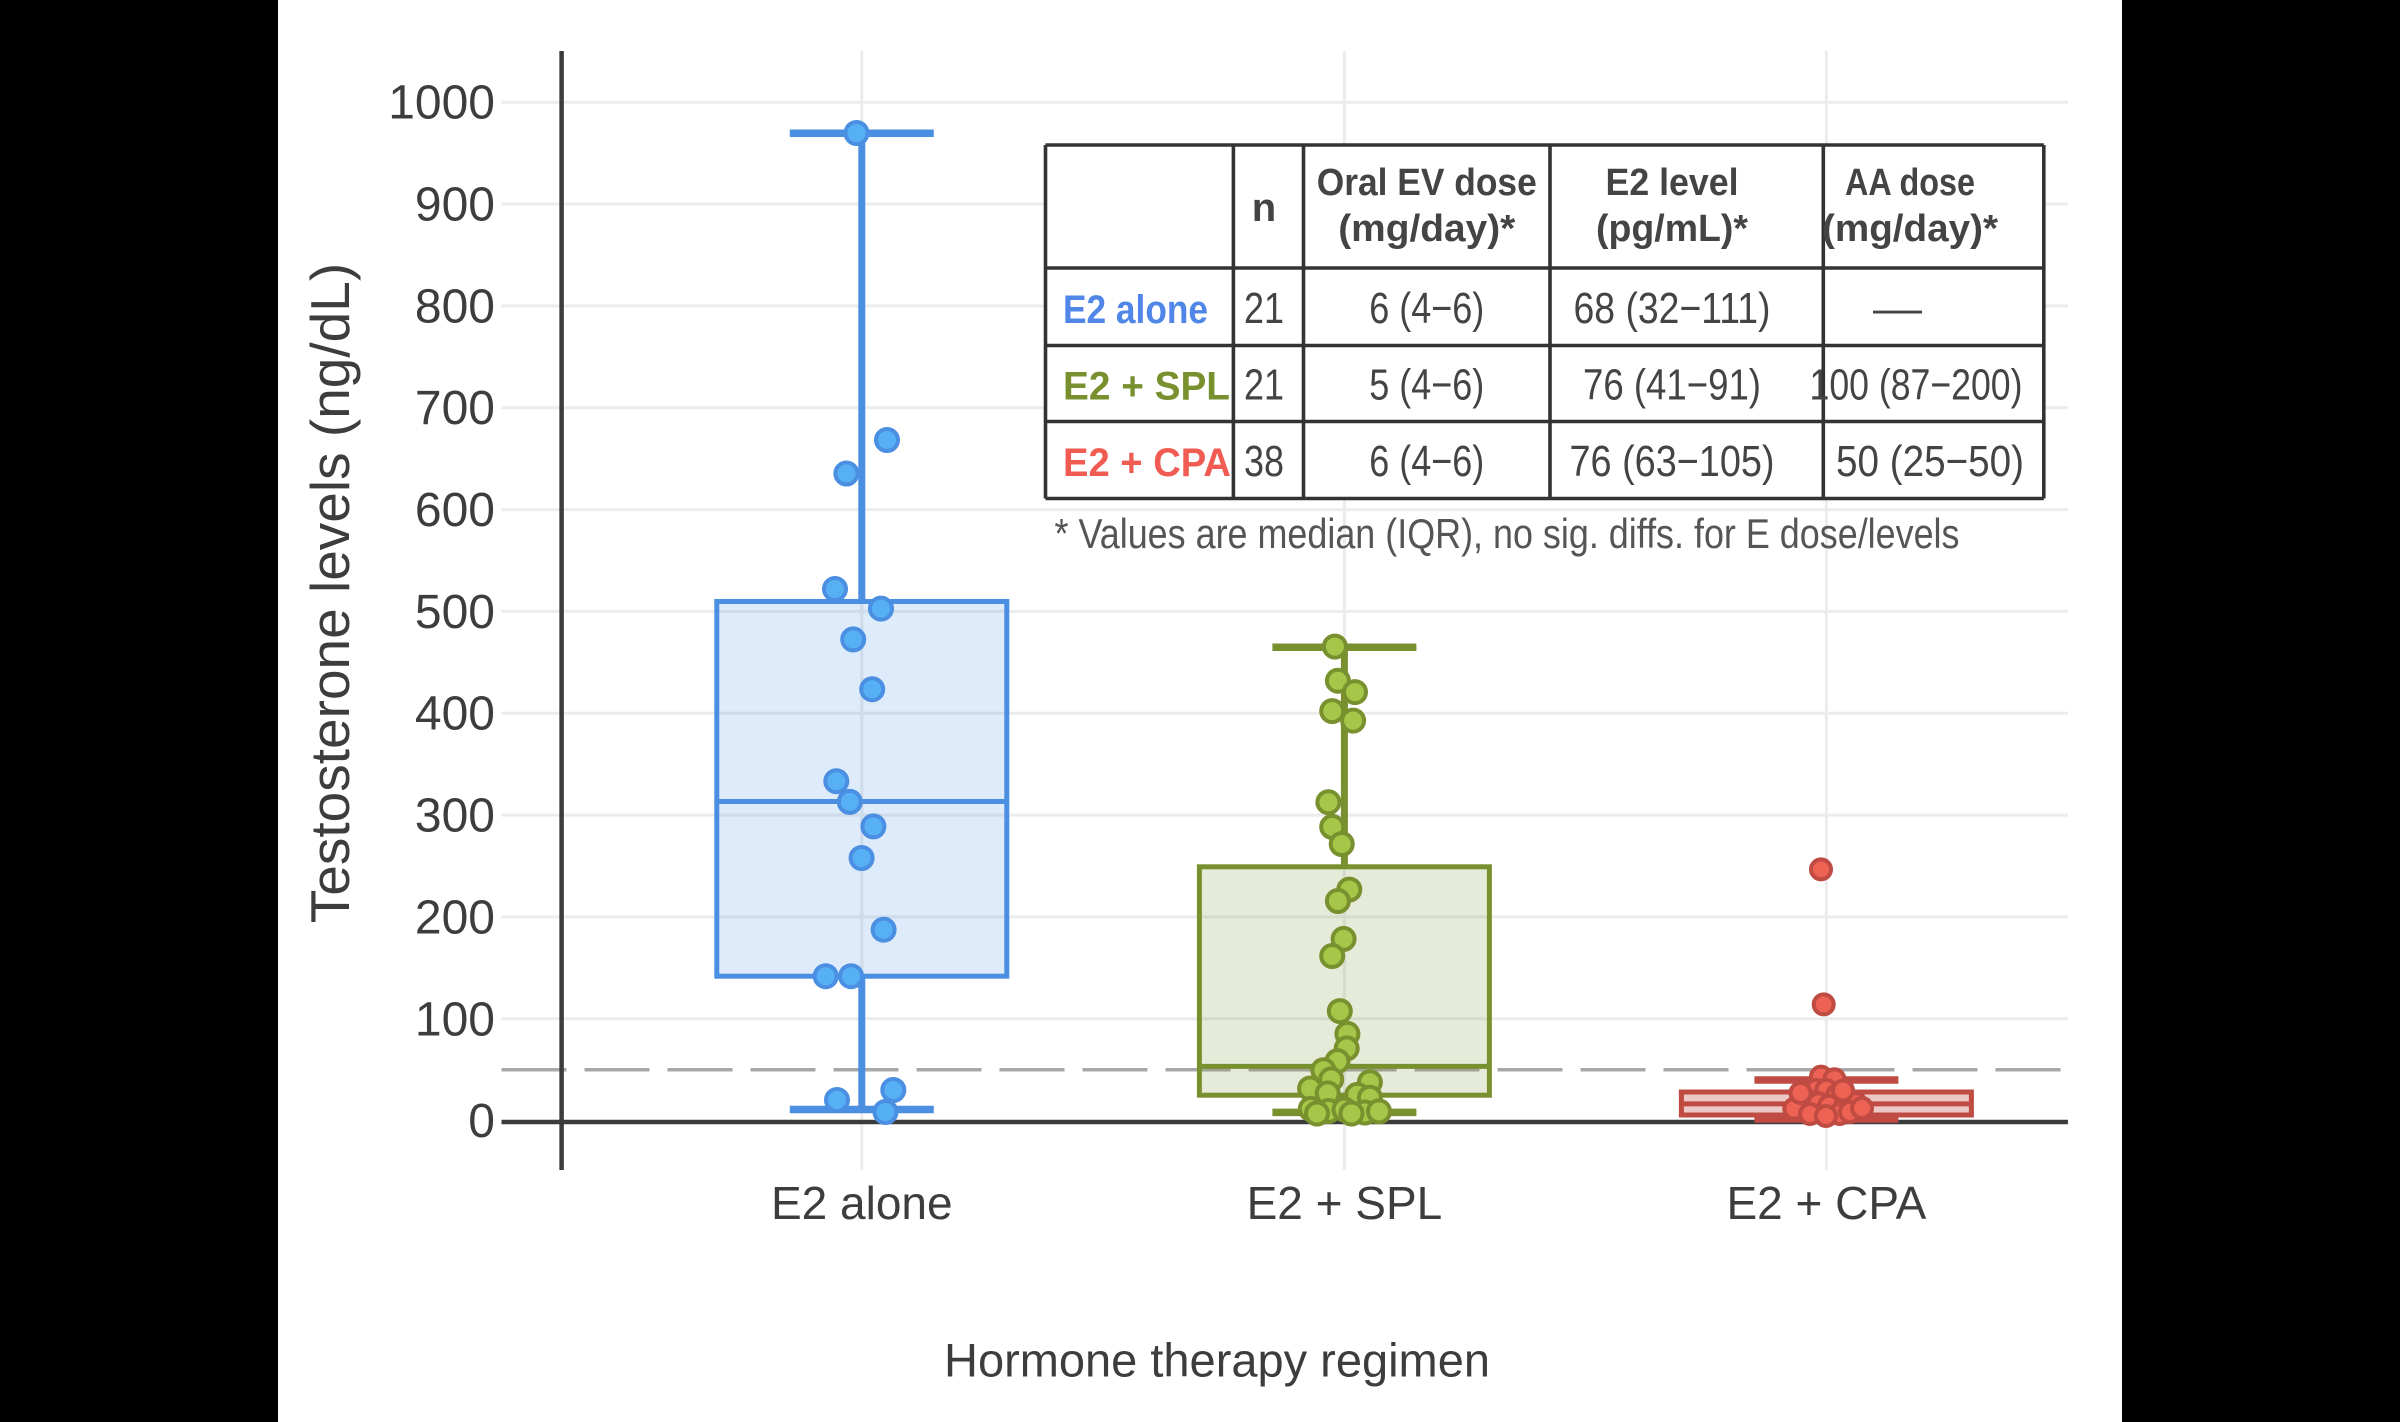 The width and height of the screenshot is (2400, 1422). What do you see at coordinates (1930, 461) in the screenshot?
I see `svg-text: 50 (25−50)` at bounding box center [1930, 461].